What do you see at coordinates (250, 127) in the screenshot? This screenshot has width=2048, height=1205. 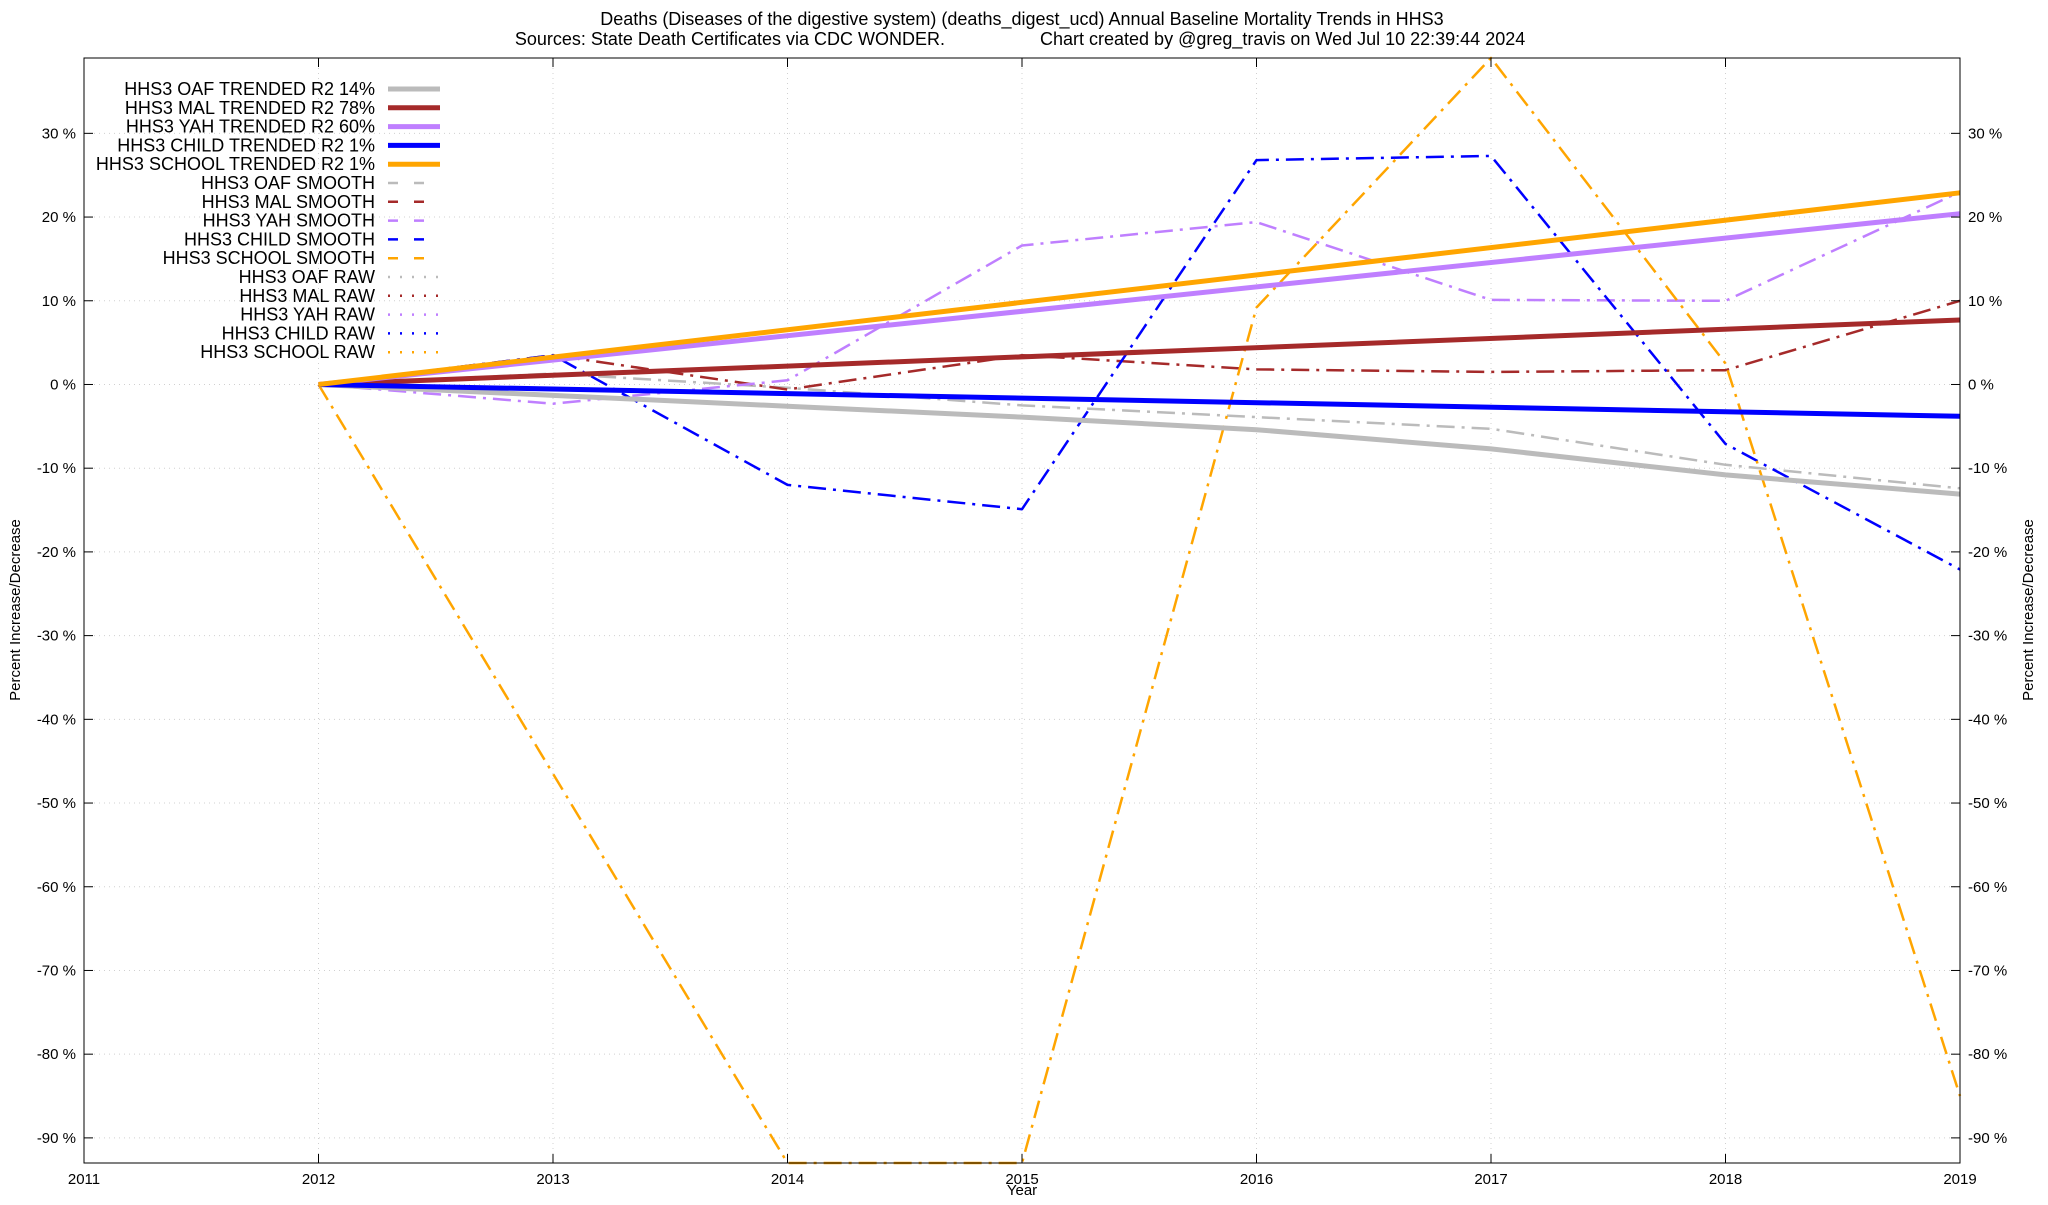 I see `legend-label: HHS3 YAH TRENDED R2 60%` at bounding box center [250, 127].